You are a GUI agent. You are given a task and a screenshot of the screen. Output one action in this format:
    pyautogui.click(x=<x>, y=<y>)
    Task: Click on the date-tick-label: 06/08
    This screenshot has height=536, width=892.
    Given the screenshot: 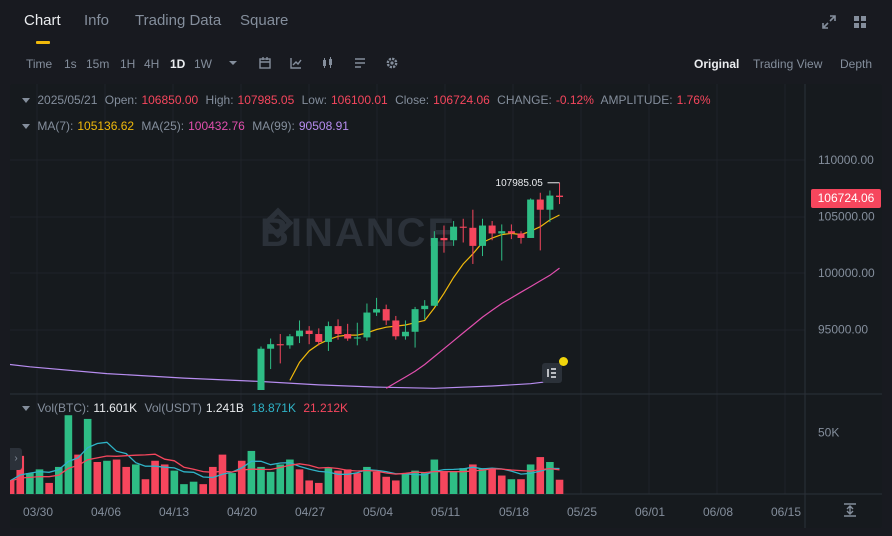 What is the action you would take?
    pyautogui.click(x=718, y=512)
    